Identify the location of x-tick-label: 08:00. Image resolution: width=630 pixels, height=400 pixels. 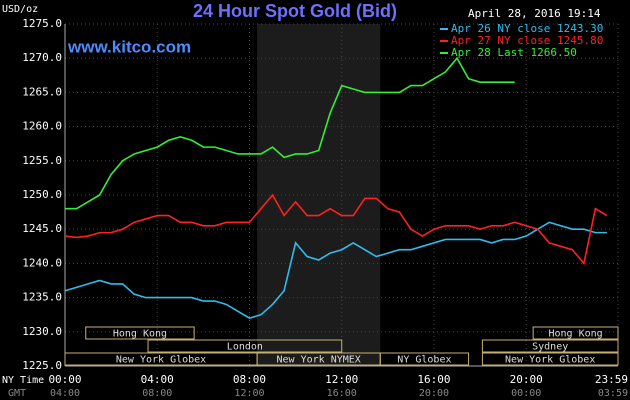
(249, 379).